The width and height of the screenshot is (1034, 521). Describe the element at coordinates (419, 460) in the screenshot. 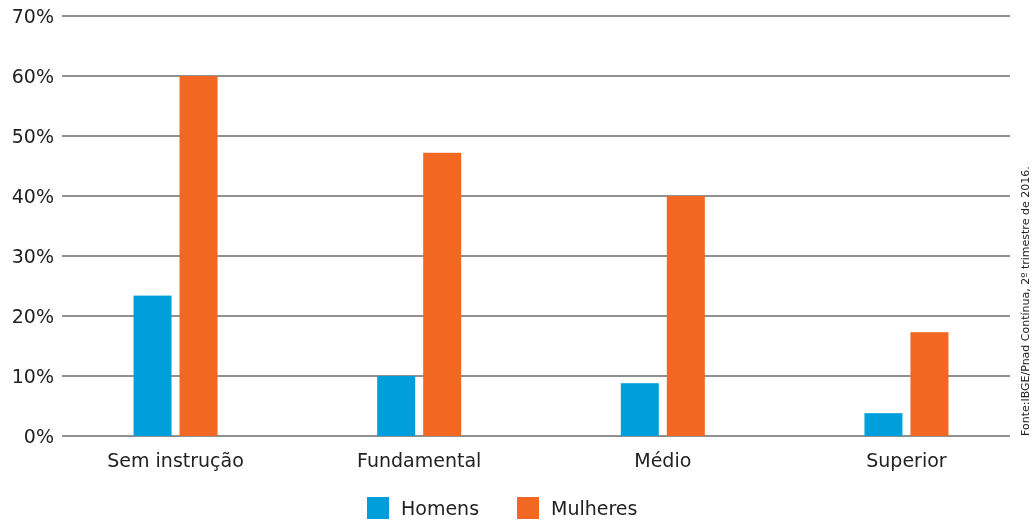

I see `x-tick-label: Fundamental` at that location.